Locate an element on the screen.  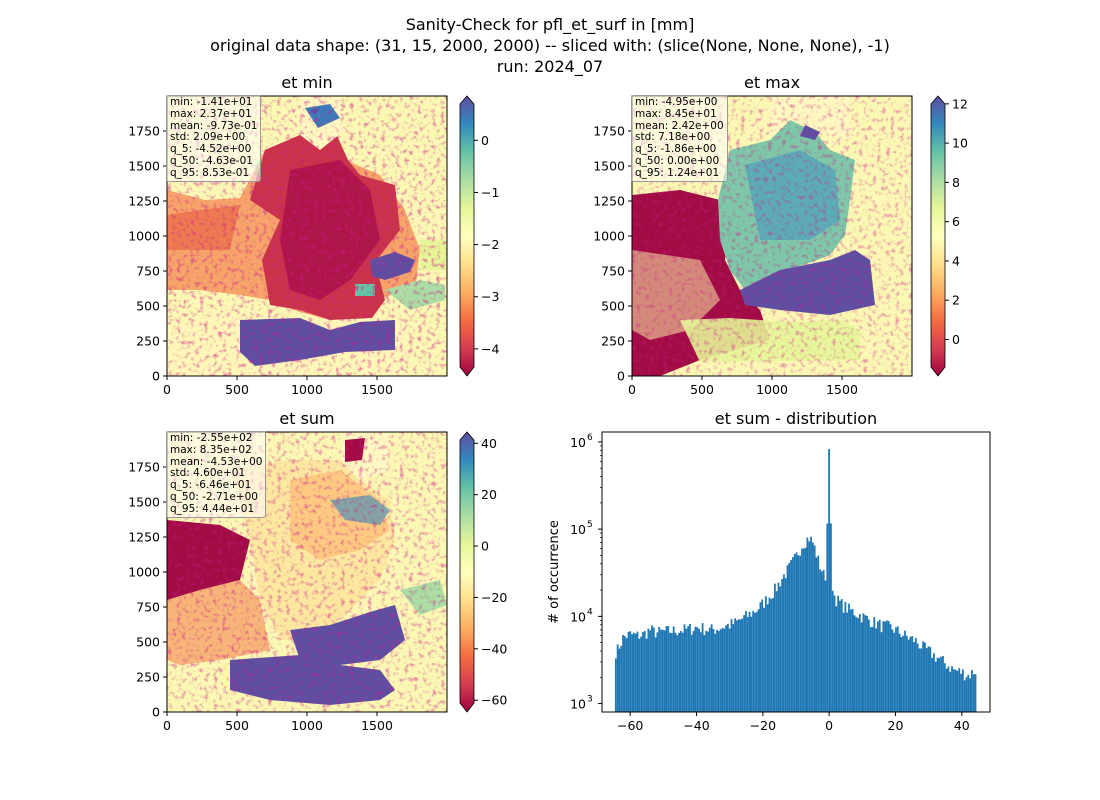
y-tick-label: 0 is located at coordinates (156, 376).